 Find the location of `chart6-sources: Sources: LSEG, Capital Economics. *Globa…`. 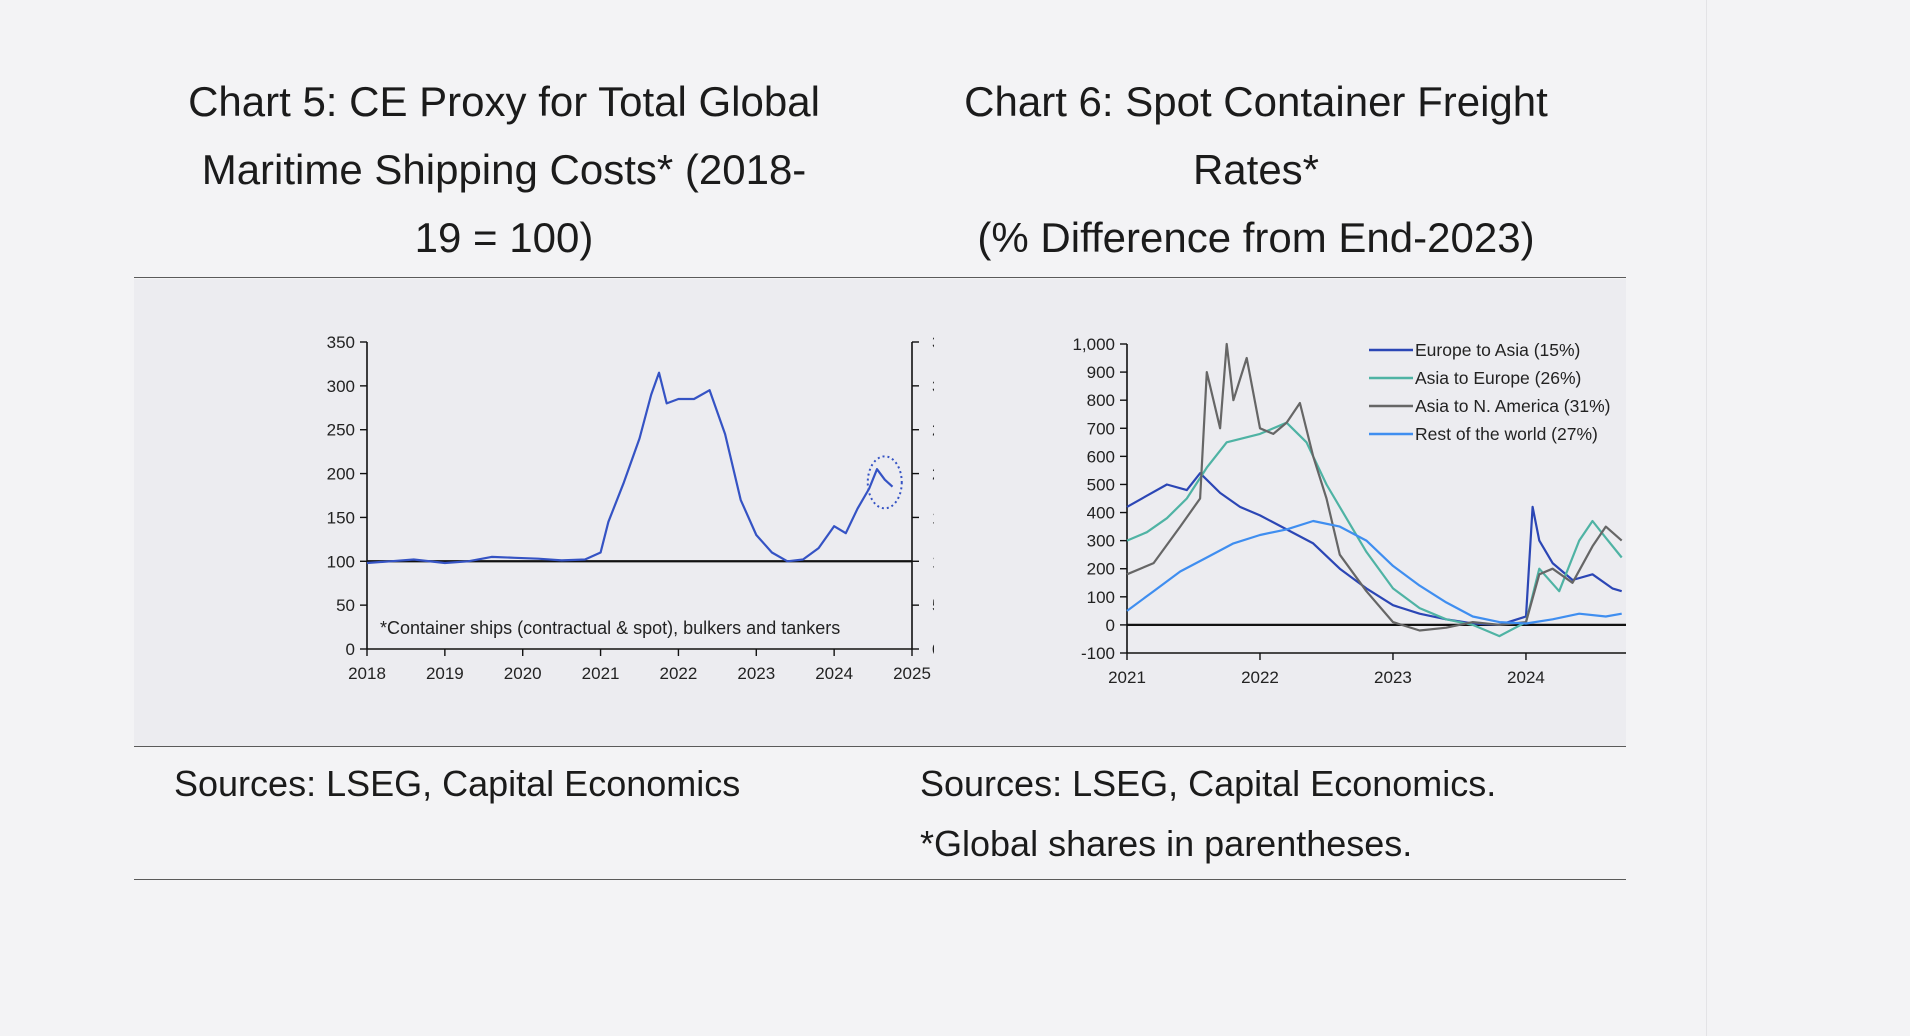

chart6-sources: Sources: LSEG, Capital Economics. *Globa… is located at coordinates (1208, 814).